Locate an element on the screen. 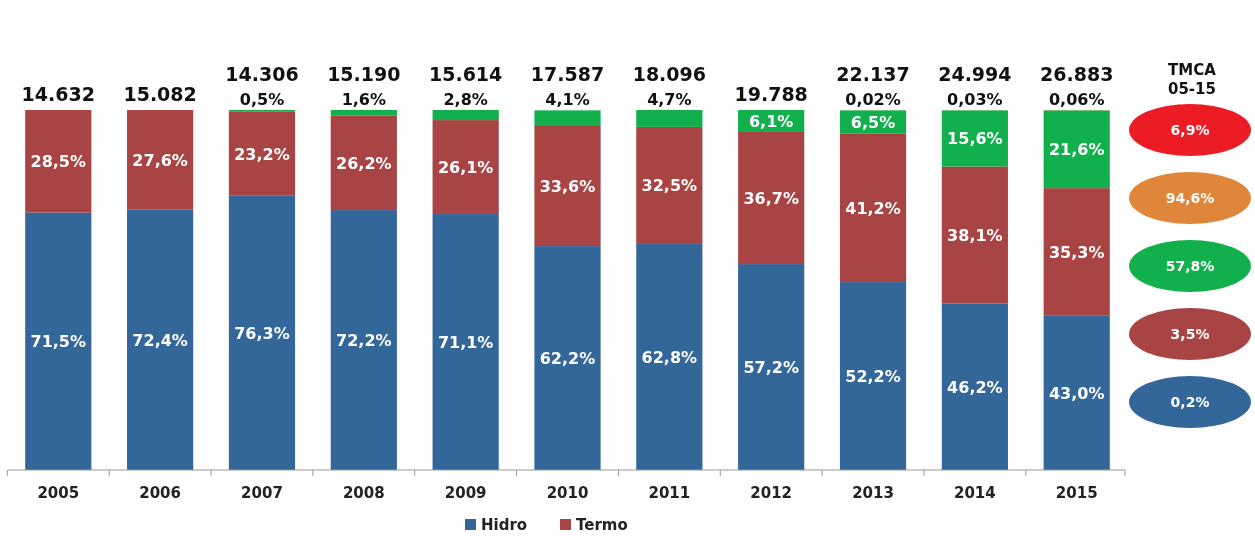 Image resolution: width=1255 pixels, height=543 pixels. text: 15.190 is located at coordinates (364, 74).